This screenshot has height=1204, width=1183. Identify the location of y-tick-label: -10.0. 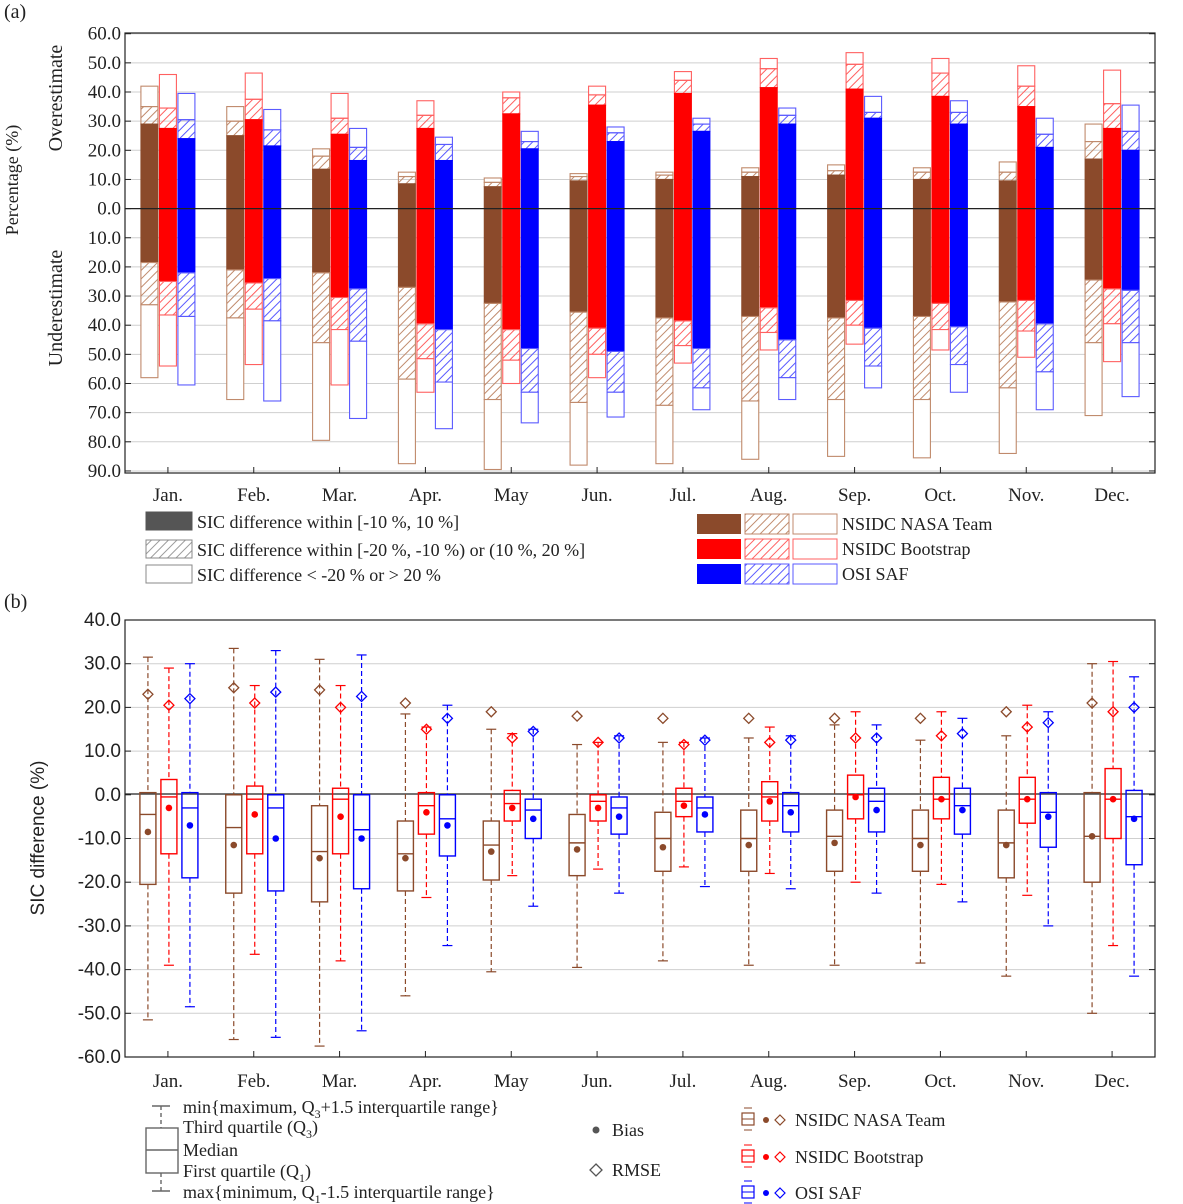
(99, 839).